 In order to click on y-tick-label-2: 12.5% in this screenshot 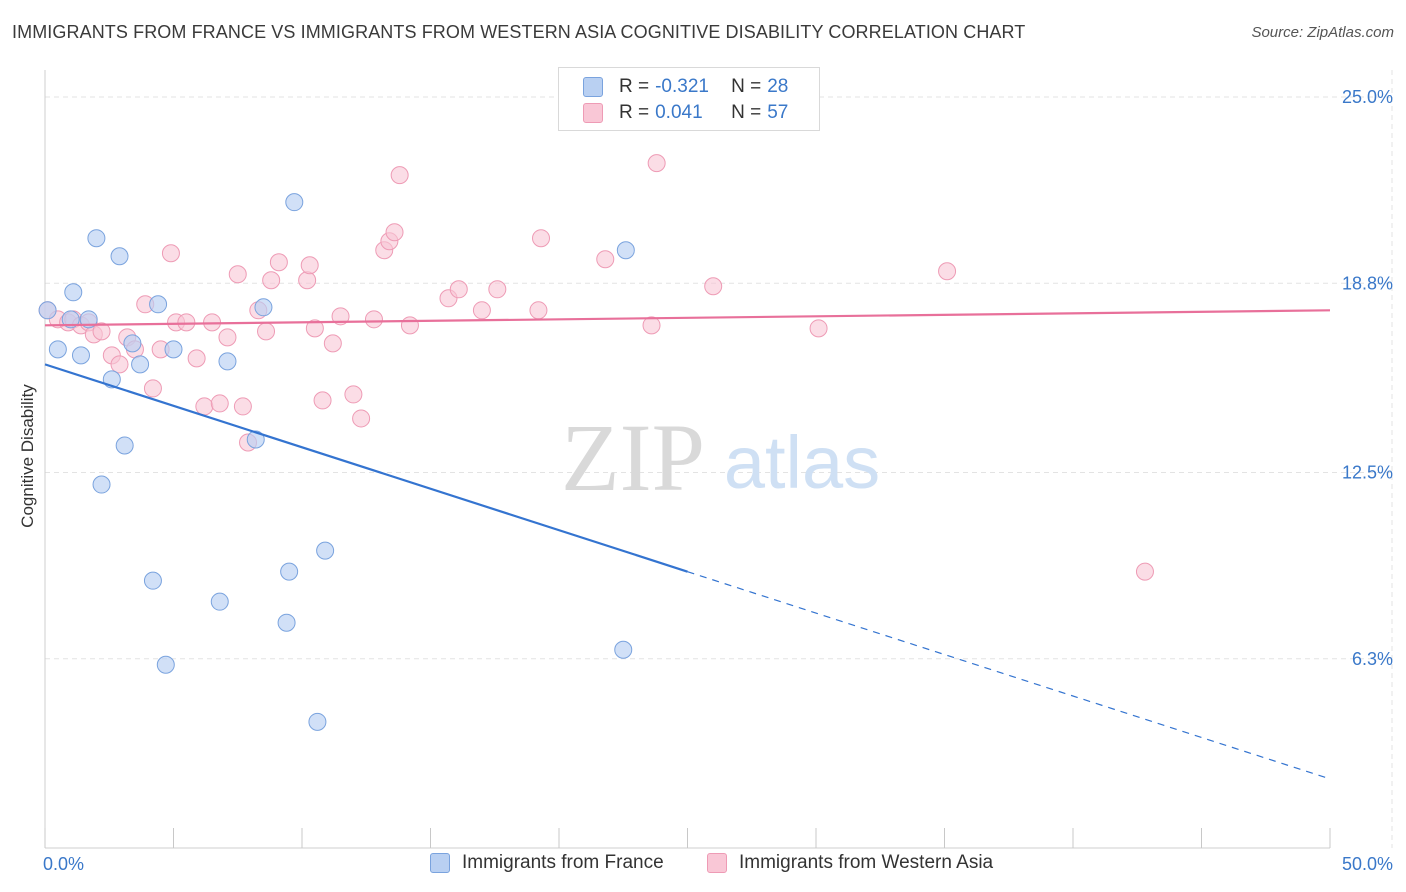, I will do `click(1367, 473)`.